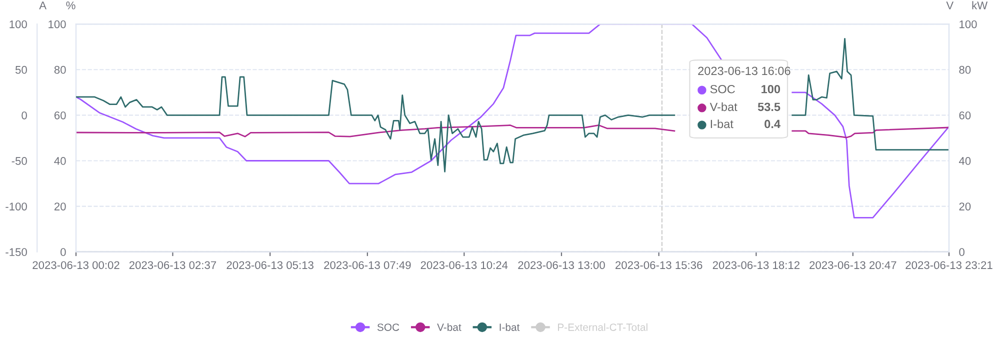 This screenshot has width=1000, height=339. Describe the element at coordinates (853, 265) in the screenshot. I see `x-tick-label: 2023-06-13 20:47` at that location.